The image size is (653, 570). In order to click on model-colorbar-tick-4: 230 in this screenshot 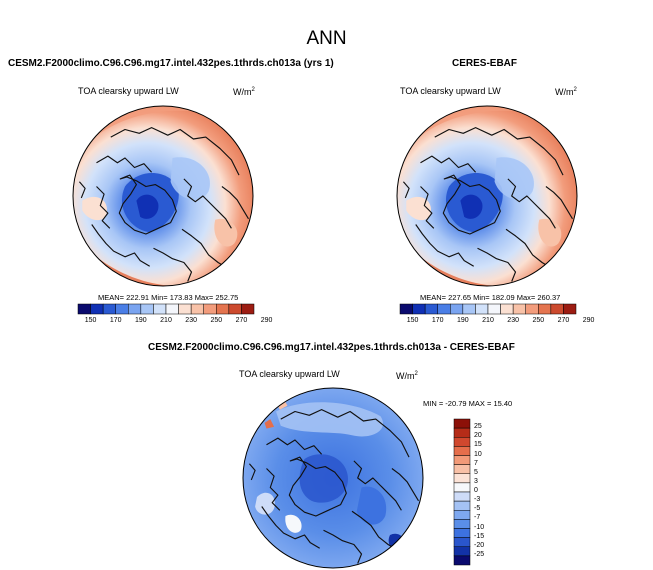, I will do `click(191, 320)`.